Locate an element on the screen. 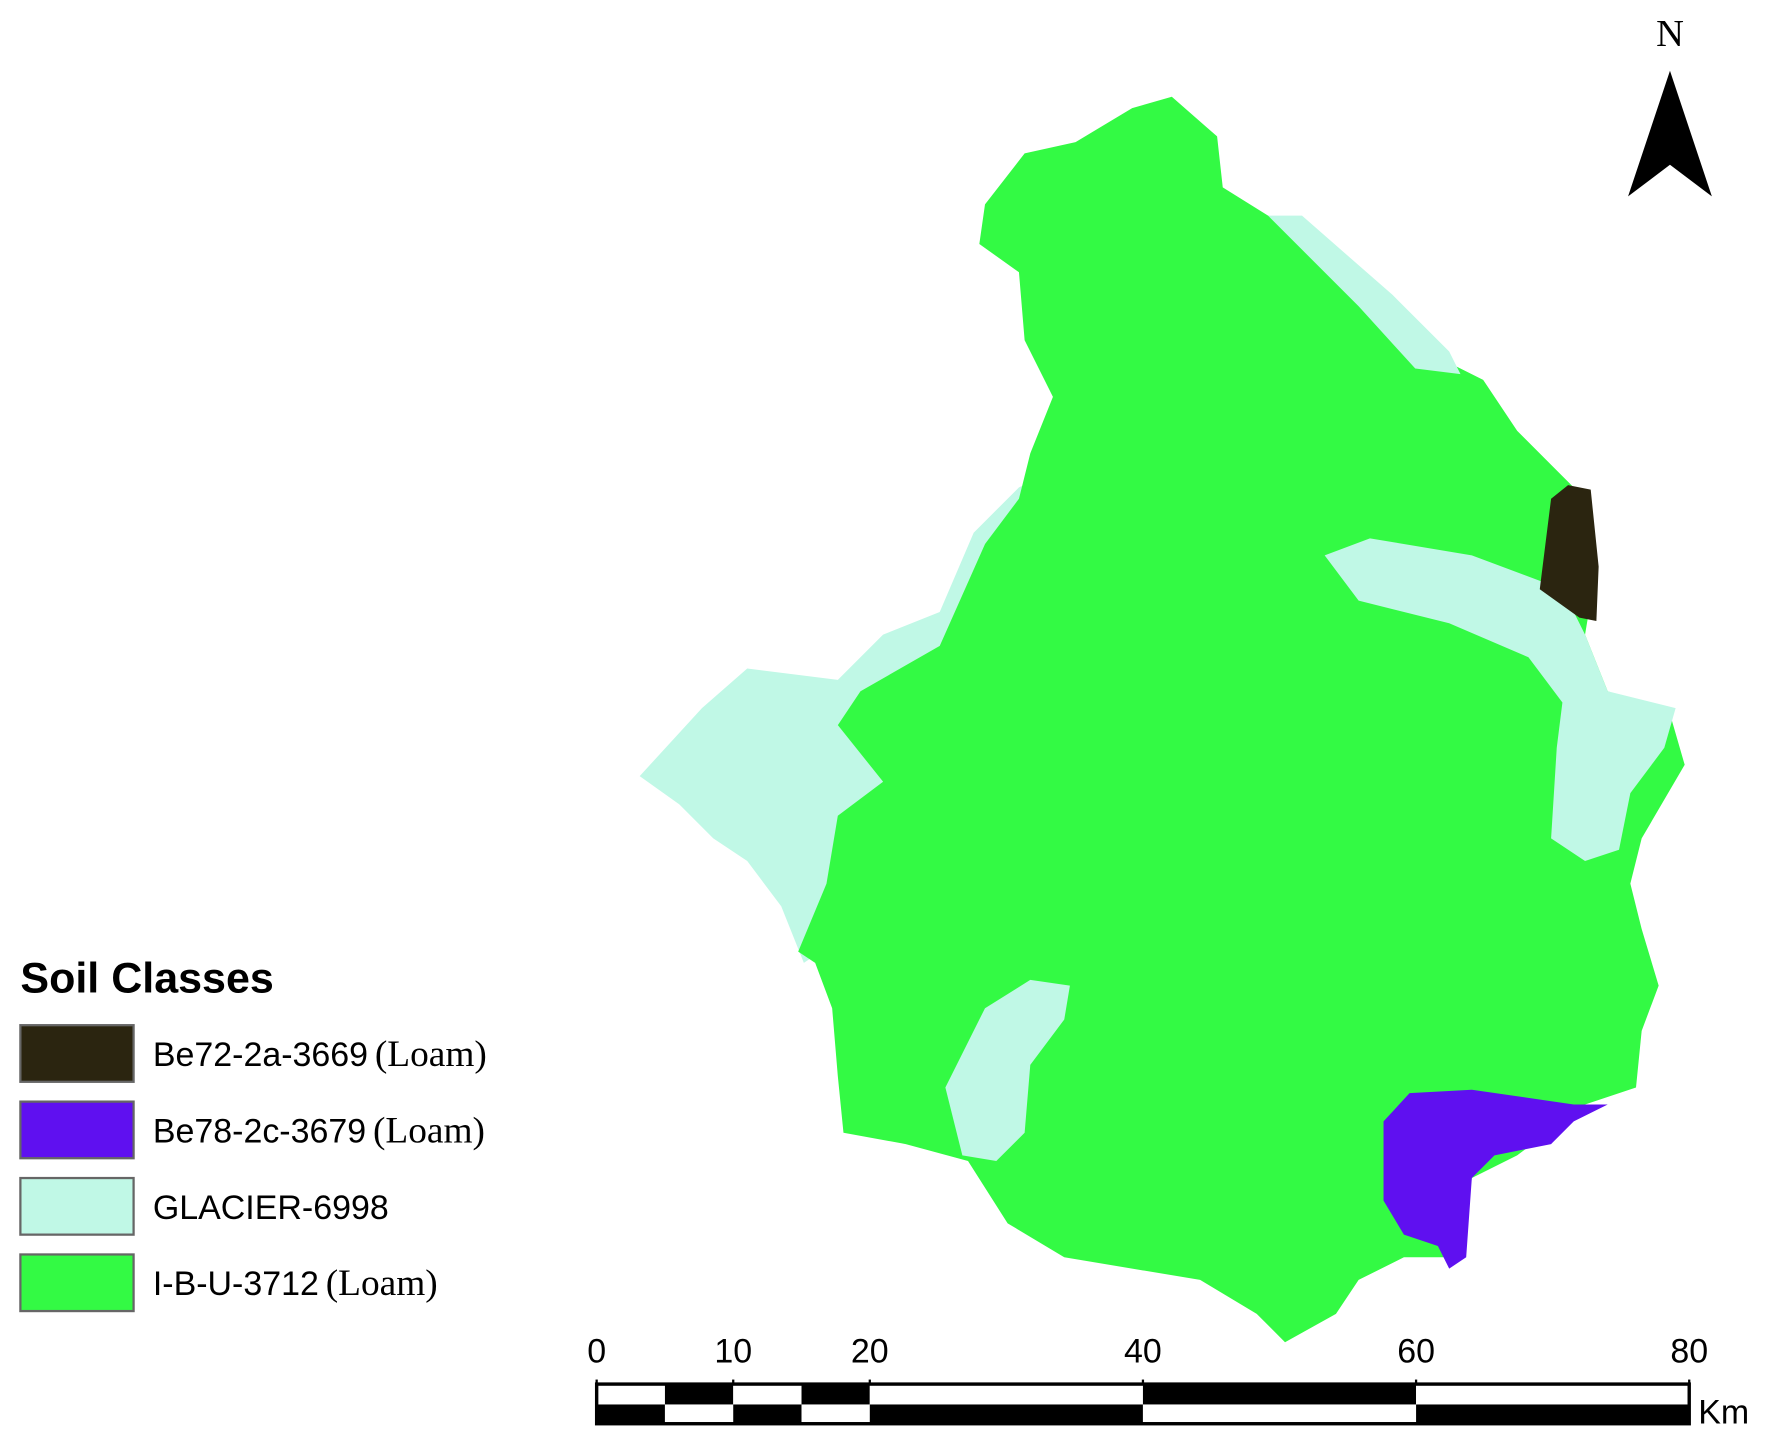 This screenshot has height=1439, width=1773. legend-label: I-B-U-3712 (Loam) is located at coordinates (295, 1283).